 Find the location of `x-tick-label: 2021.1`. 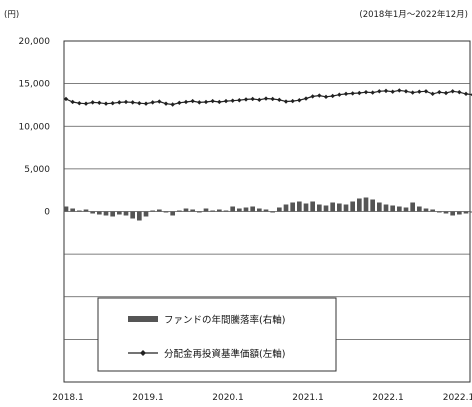

x-tick-label: 2021.1 is located at coordinates (308, 398).